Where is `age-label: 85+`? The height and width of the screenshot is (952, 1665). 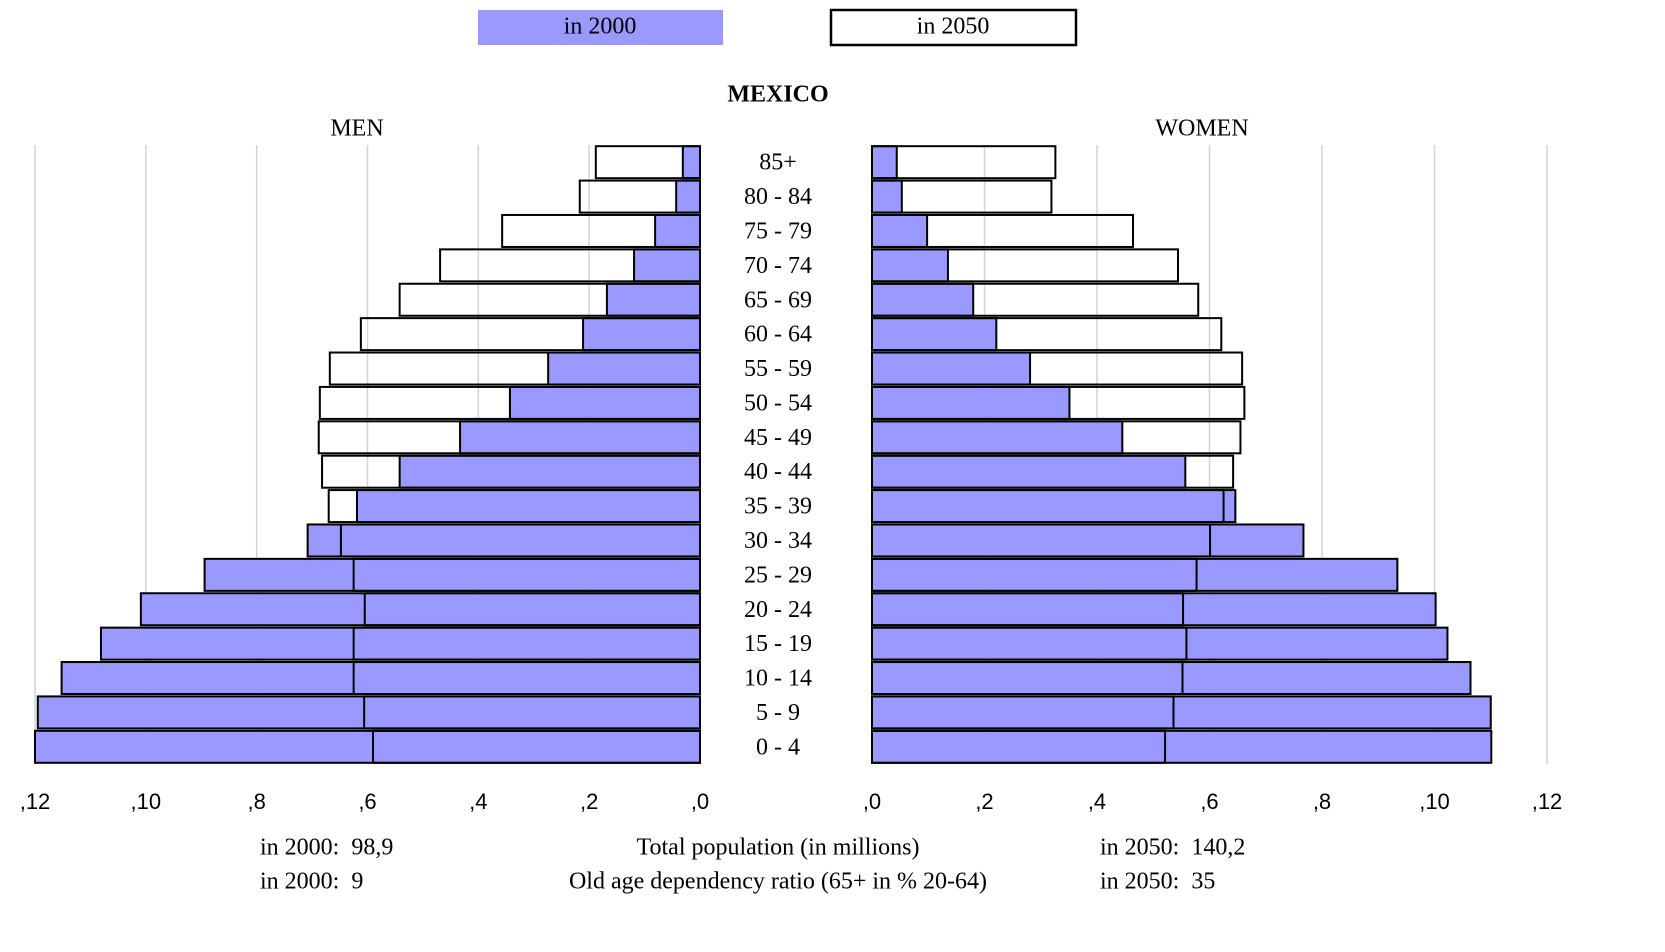
age-label: 85+ is located at coordinates (778, 163).